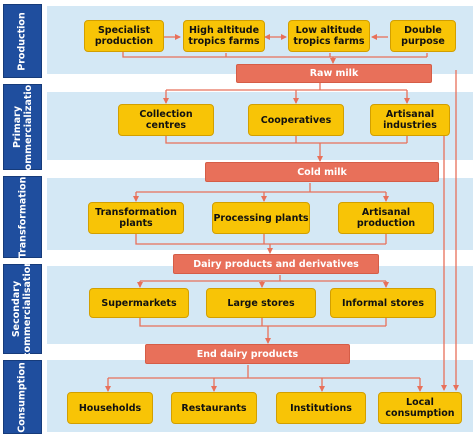  Describe the element at coordinates (28, 127) in the screenshot. I see `lane-label-line: commercialization` at that location.